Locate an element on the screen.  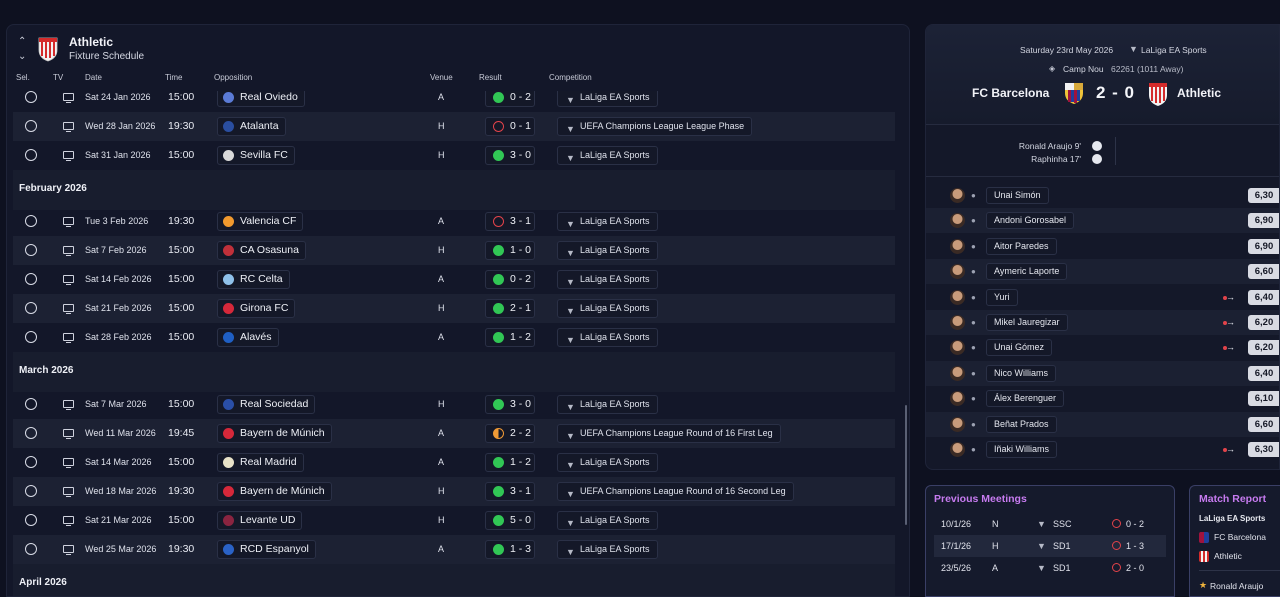
player-row: ● Aymeric Laporte 6,60 is located at coordinates (1102, 272).